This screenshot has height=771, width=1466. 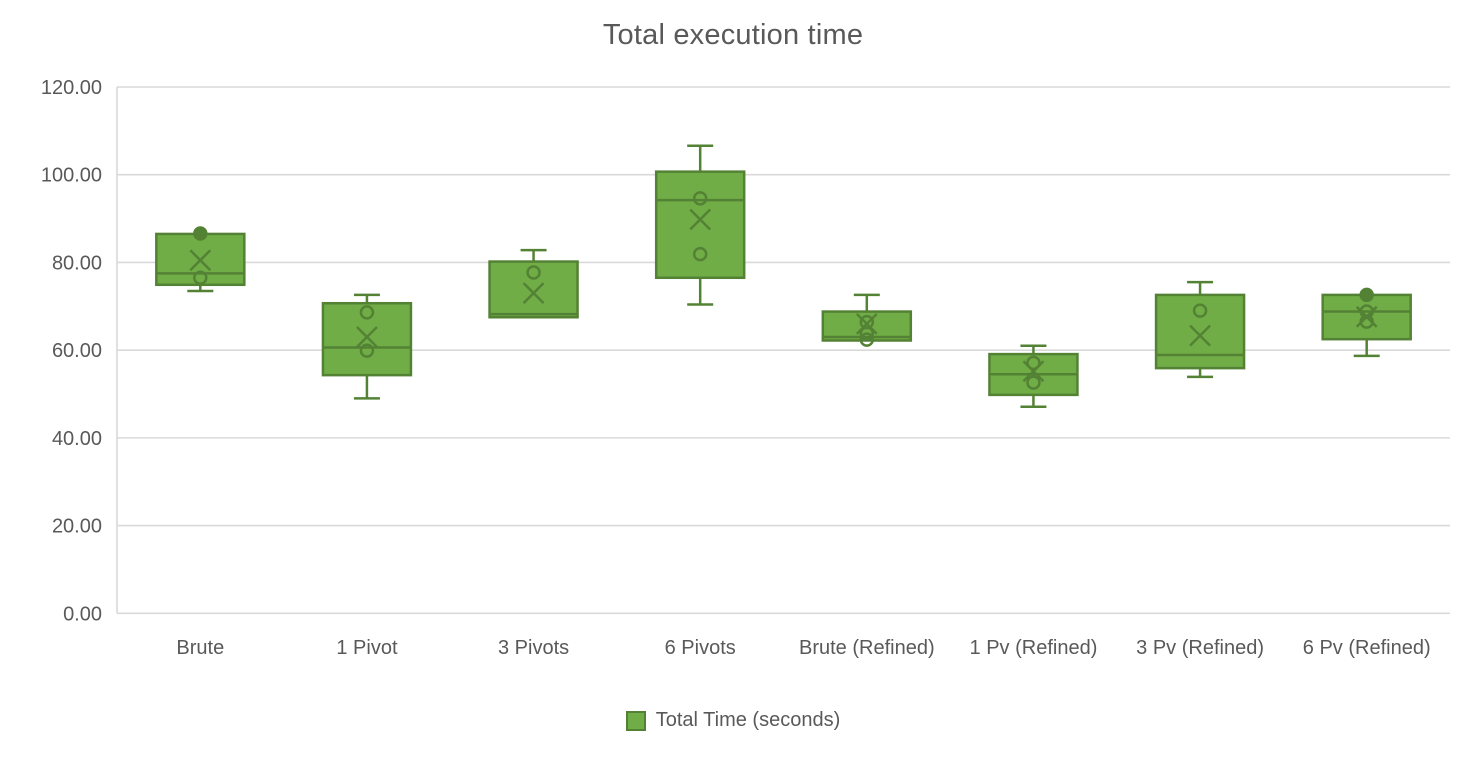 I want to click on y-tick-label: 100.00, so click(x=71, y=176).